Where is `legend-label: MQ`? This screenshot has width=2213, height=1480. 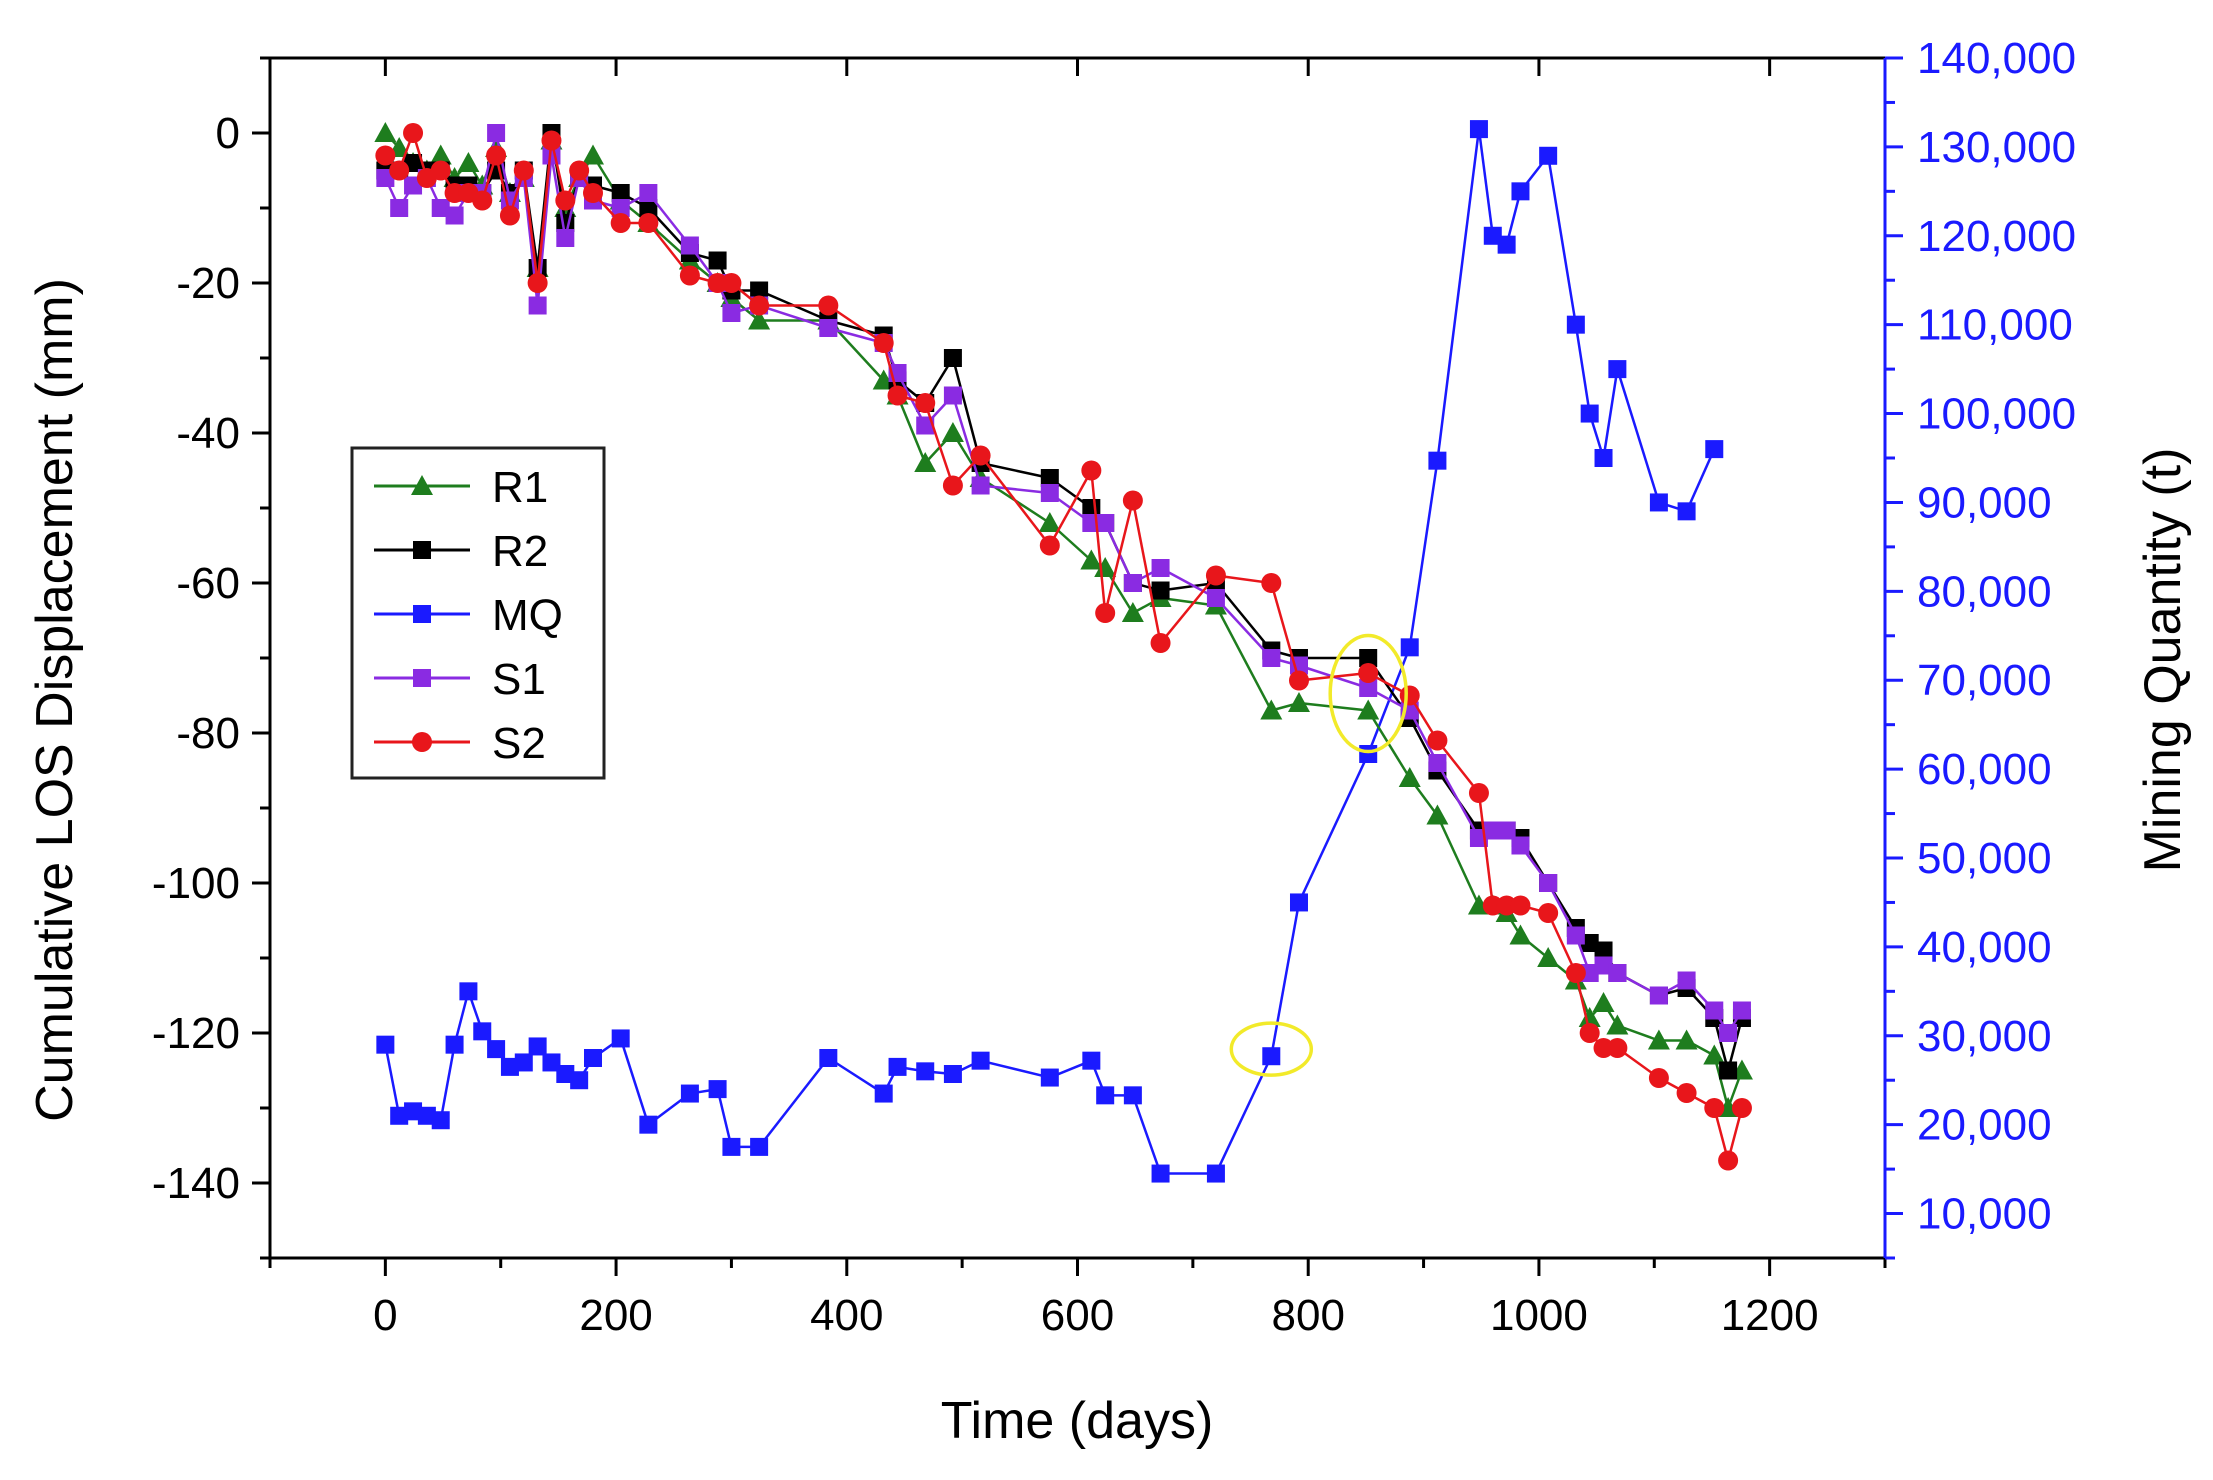 legend-label: MQ is located at coordinates (527, 615).